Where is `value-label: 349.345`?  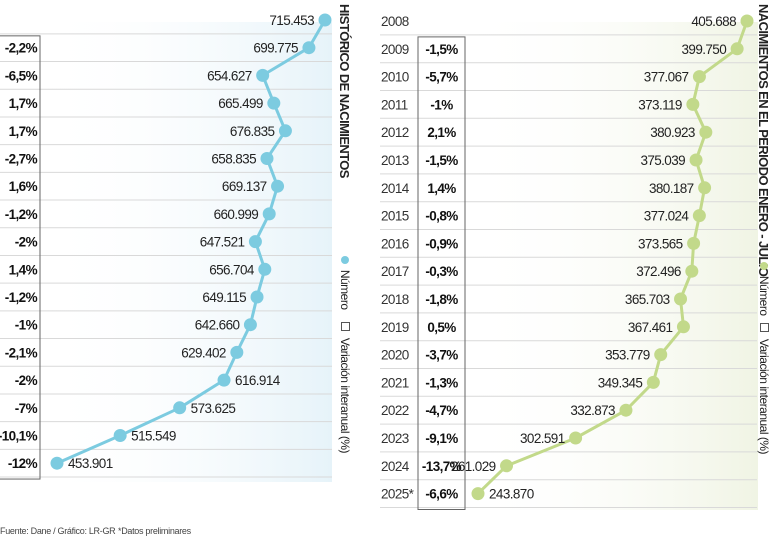
value-label: 349.345 is located at coordinates (620, 382).